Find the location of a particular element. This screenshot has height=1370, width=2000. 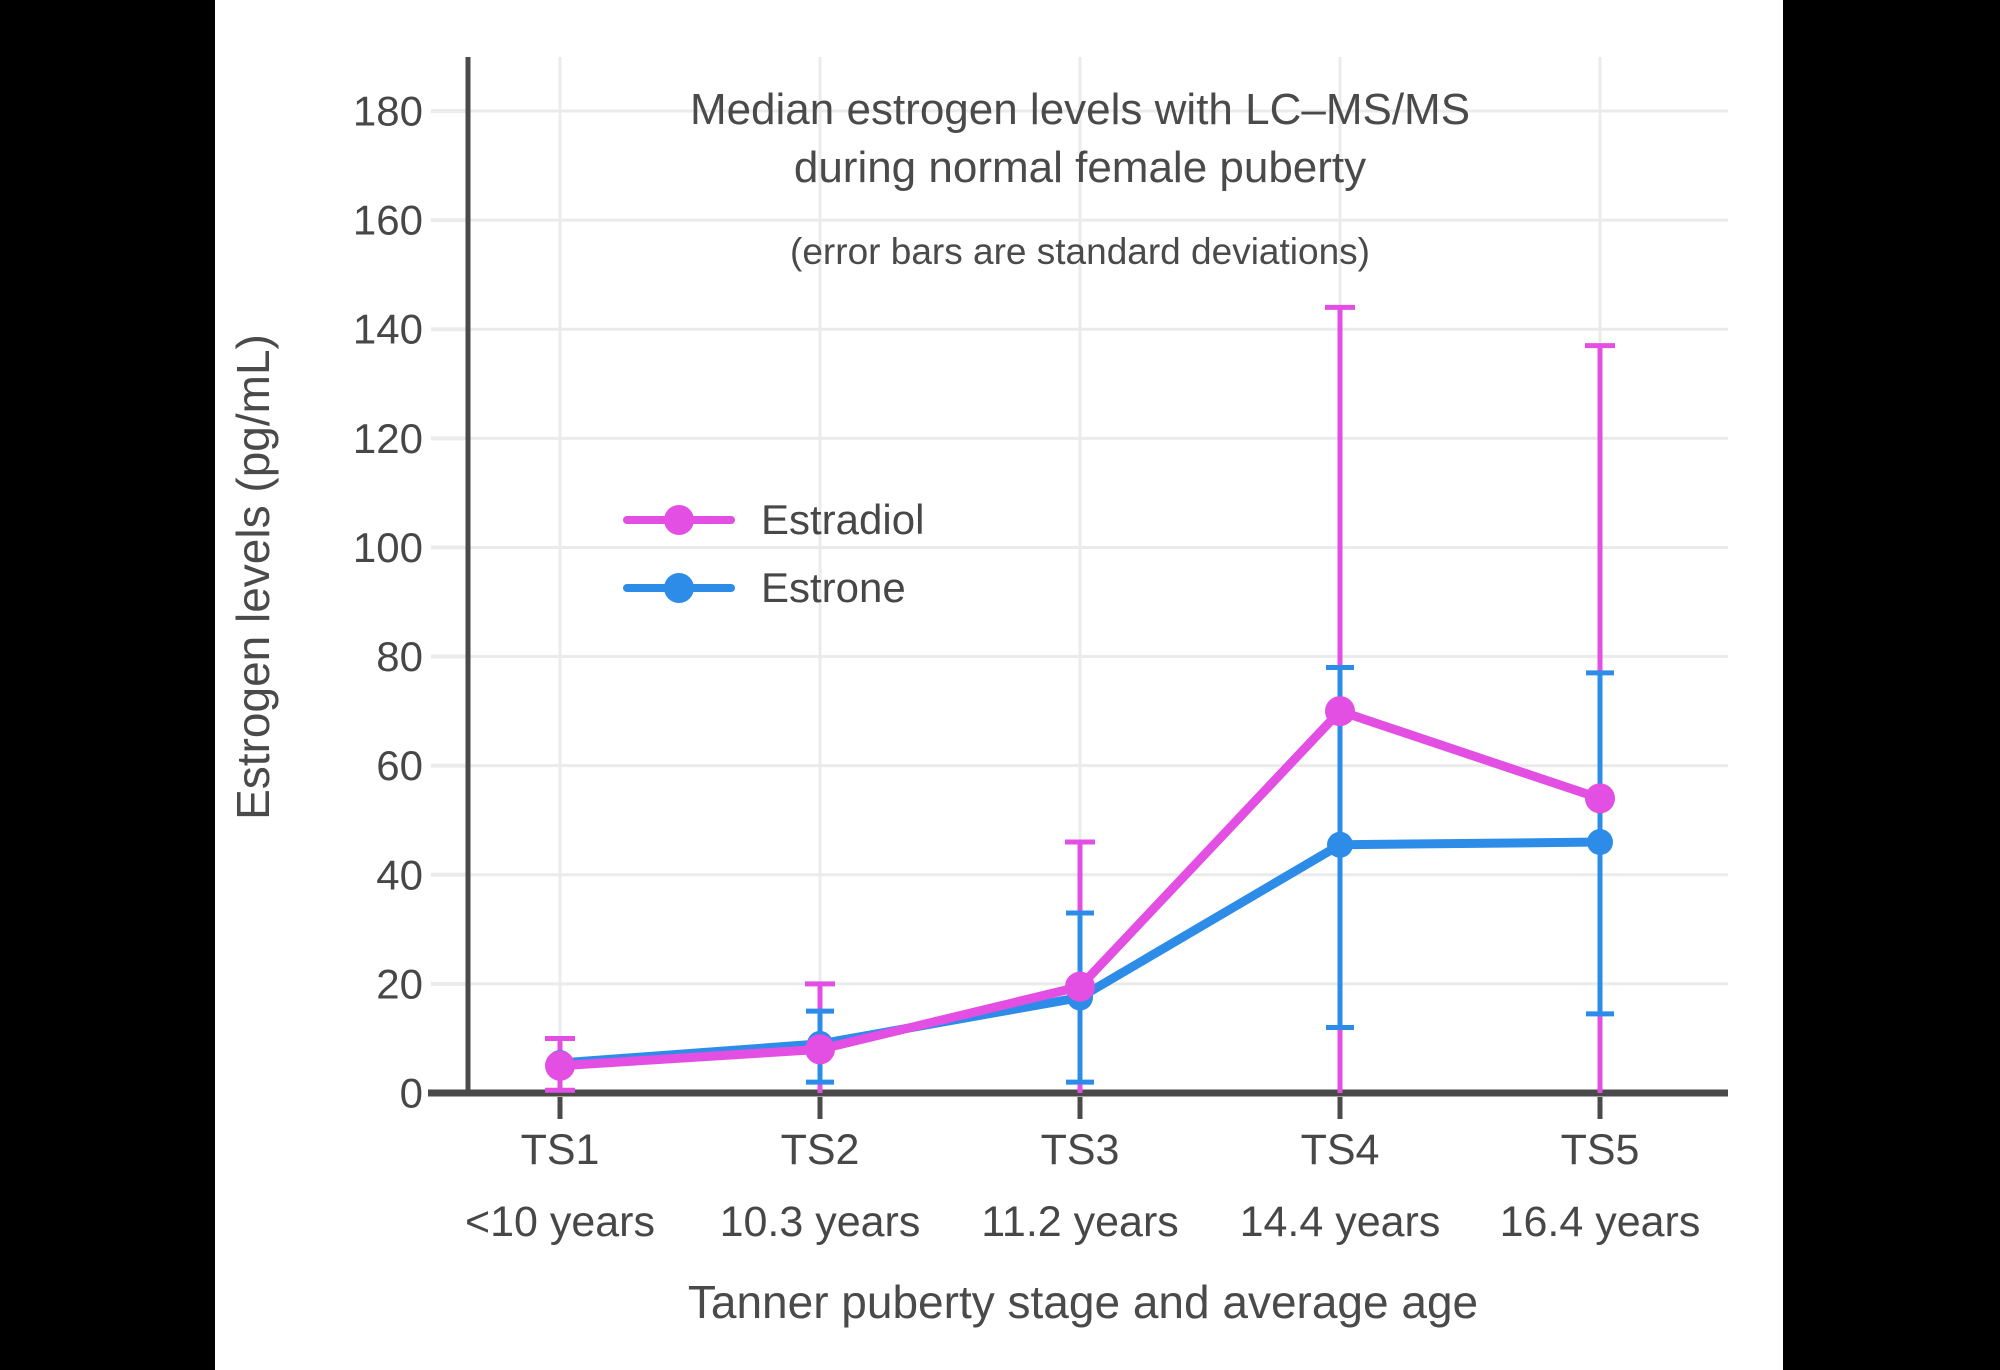

x-tick-label-age: 16.4 years is located at coordinates (1600, 1222).